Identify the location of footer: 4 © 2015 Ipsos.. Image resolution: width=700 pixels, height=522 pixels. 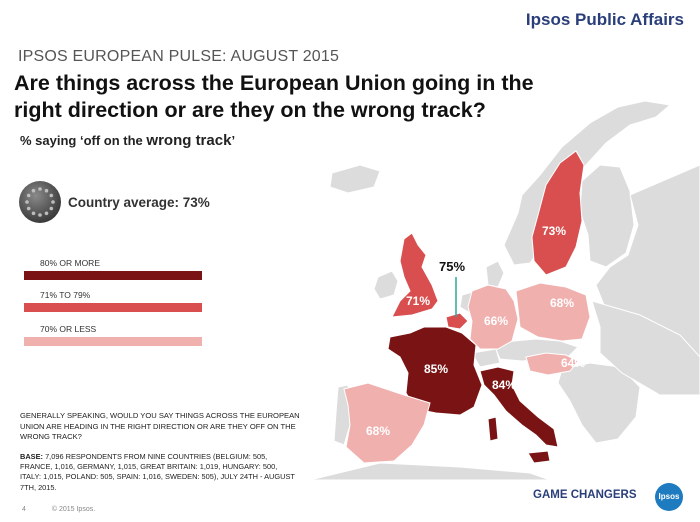
(70, 509).